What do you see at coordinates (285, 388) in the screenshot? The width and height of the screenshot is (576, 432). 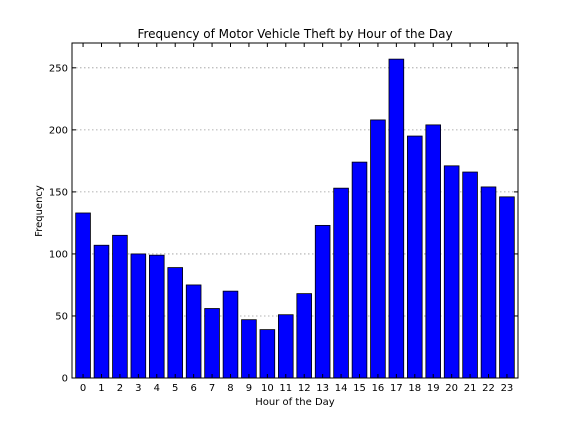 I see `x-tick-label: 11` at bounding box center [285, 388].